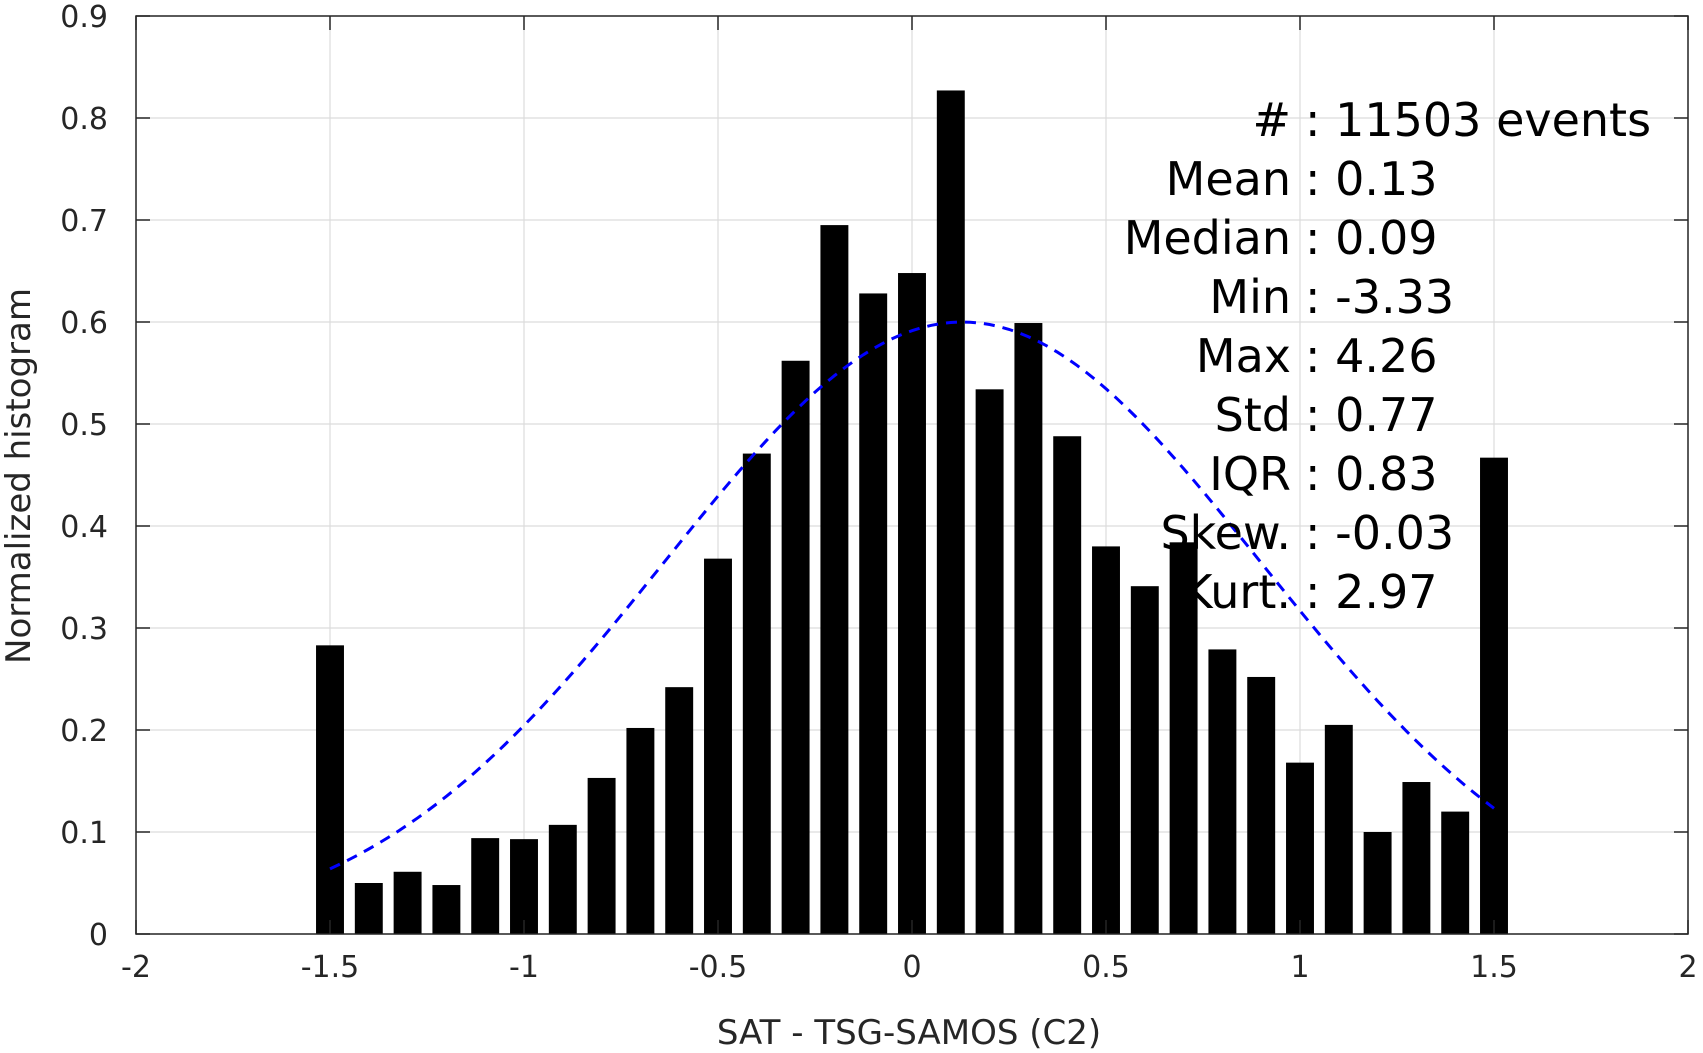 Image resolution: width=1703 pixels, height=1053 pixels. Describe the element at coordinates (84, 833) in the screenshot. I see `y-tick-label: 0.1` at that location.